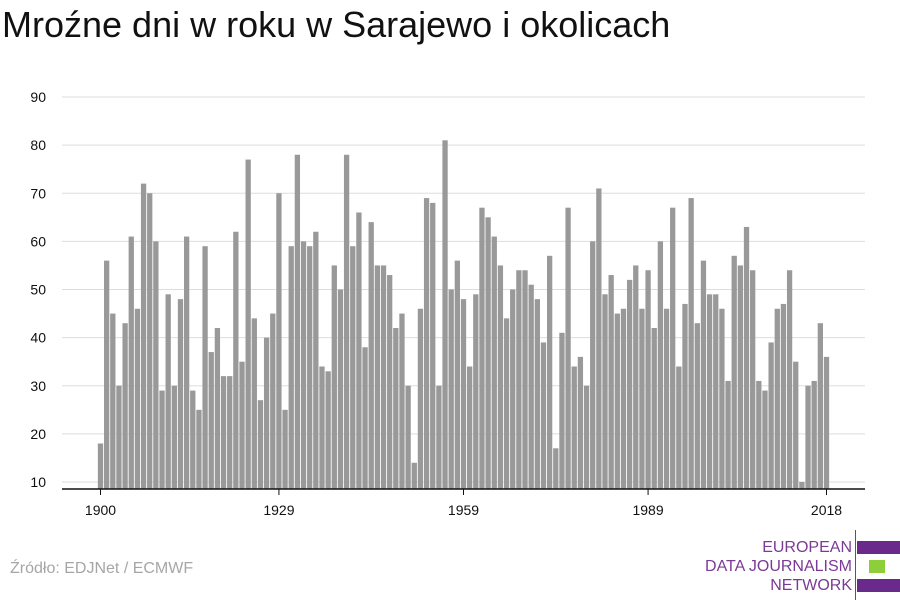  Describe the element at coordinates (759, 434) in the screenshot. I see `bar-2007` at that location.